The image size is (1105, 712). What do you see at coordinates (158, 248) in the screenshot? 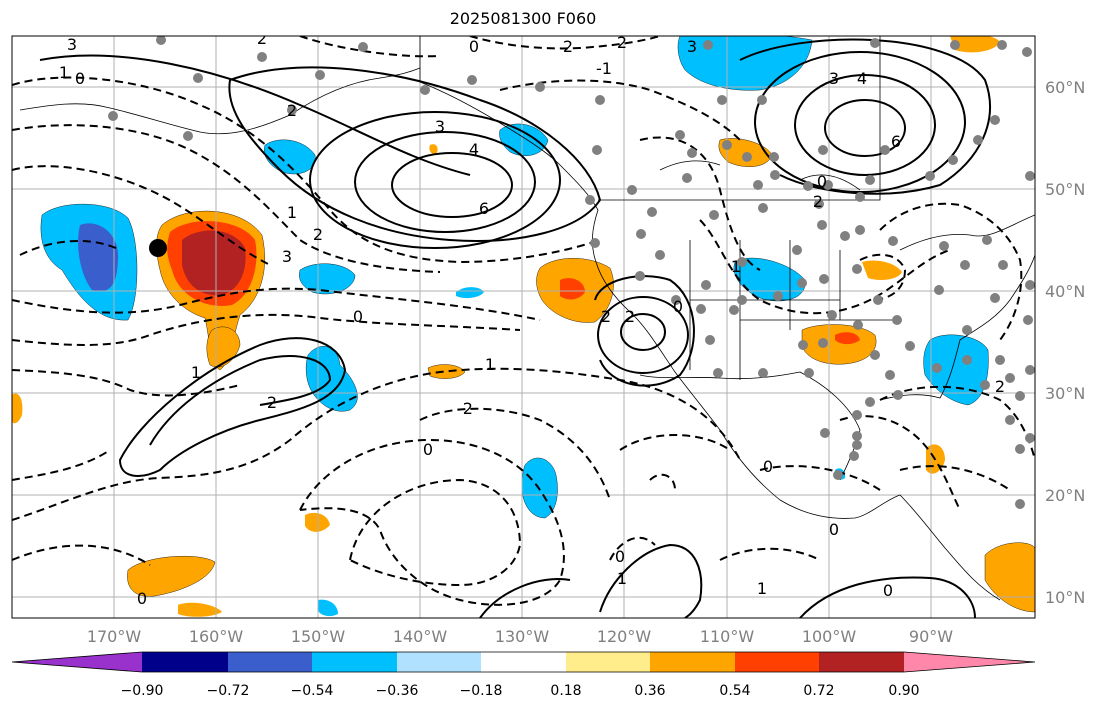
I see `location-marker` at bounding box center [158, 248].